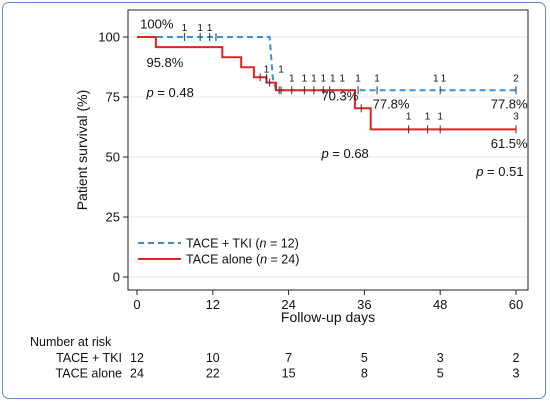  I want to click on y-tick-label: 100, so click(109, 37).